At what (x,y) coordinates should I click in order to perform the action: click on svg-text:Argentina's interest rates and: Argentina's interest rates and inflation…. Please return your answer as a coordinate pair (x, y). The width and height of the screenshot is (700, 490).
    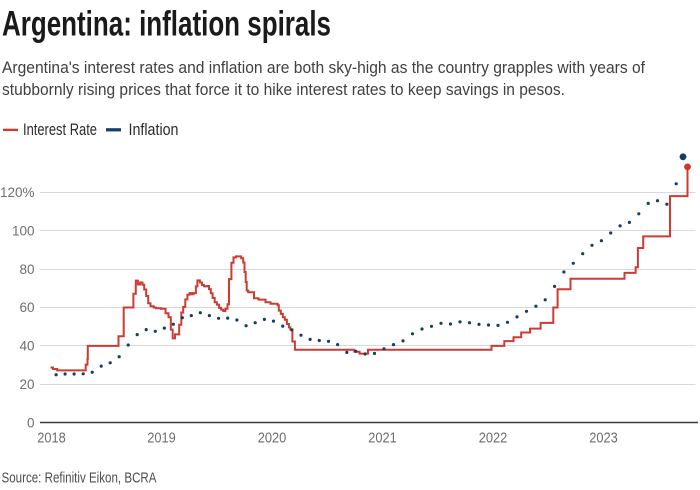
    Looking at the image, I should click on (323, 67).